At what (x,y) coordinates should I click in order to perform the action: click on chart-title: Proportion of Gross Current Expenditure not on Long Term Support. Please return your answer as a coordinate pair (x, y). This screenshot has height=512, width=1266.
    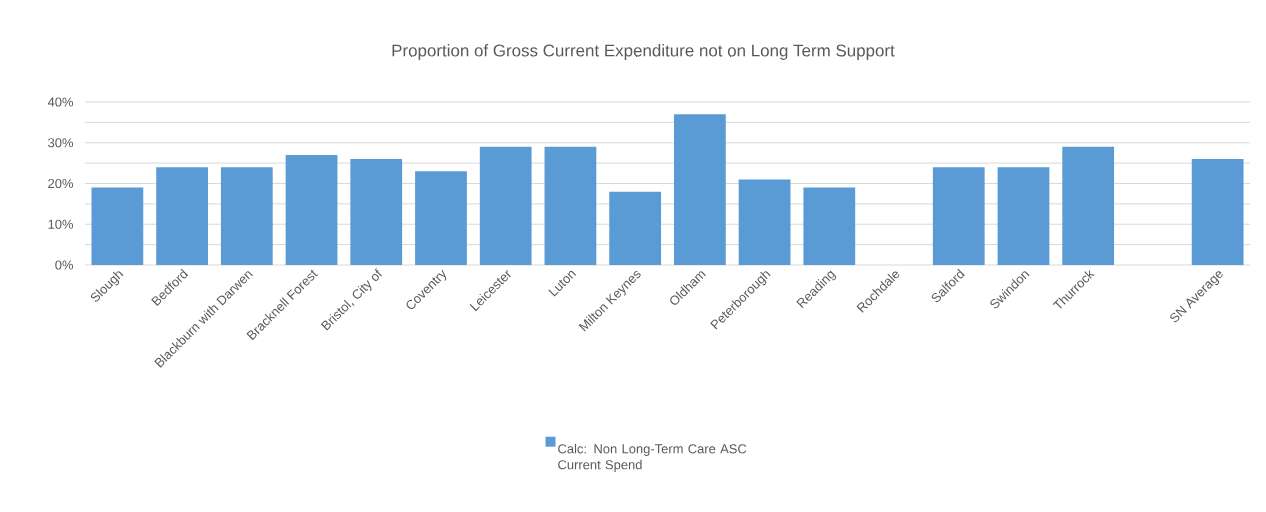
    Looking at the image, I should click on (643, 52).